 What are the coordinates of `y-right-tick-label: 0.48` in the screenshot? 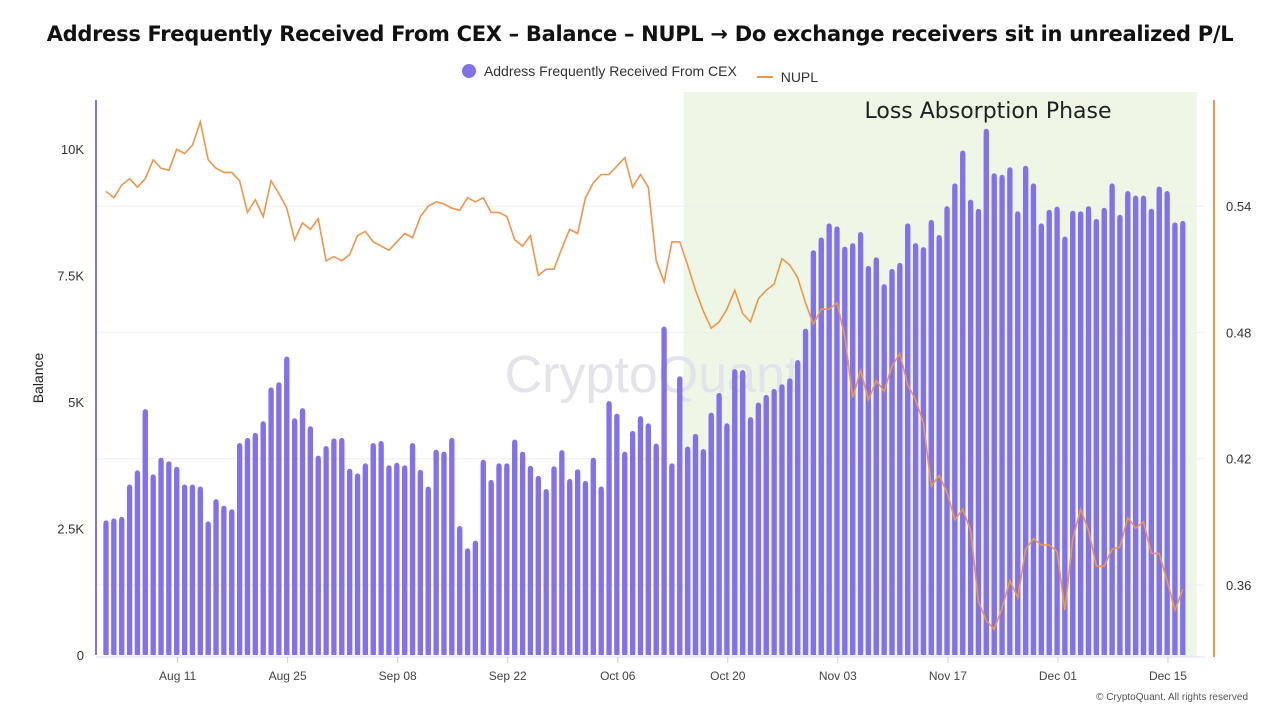 It's located at (1238, 332).